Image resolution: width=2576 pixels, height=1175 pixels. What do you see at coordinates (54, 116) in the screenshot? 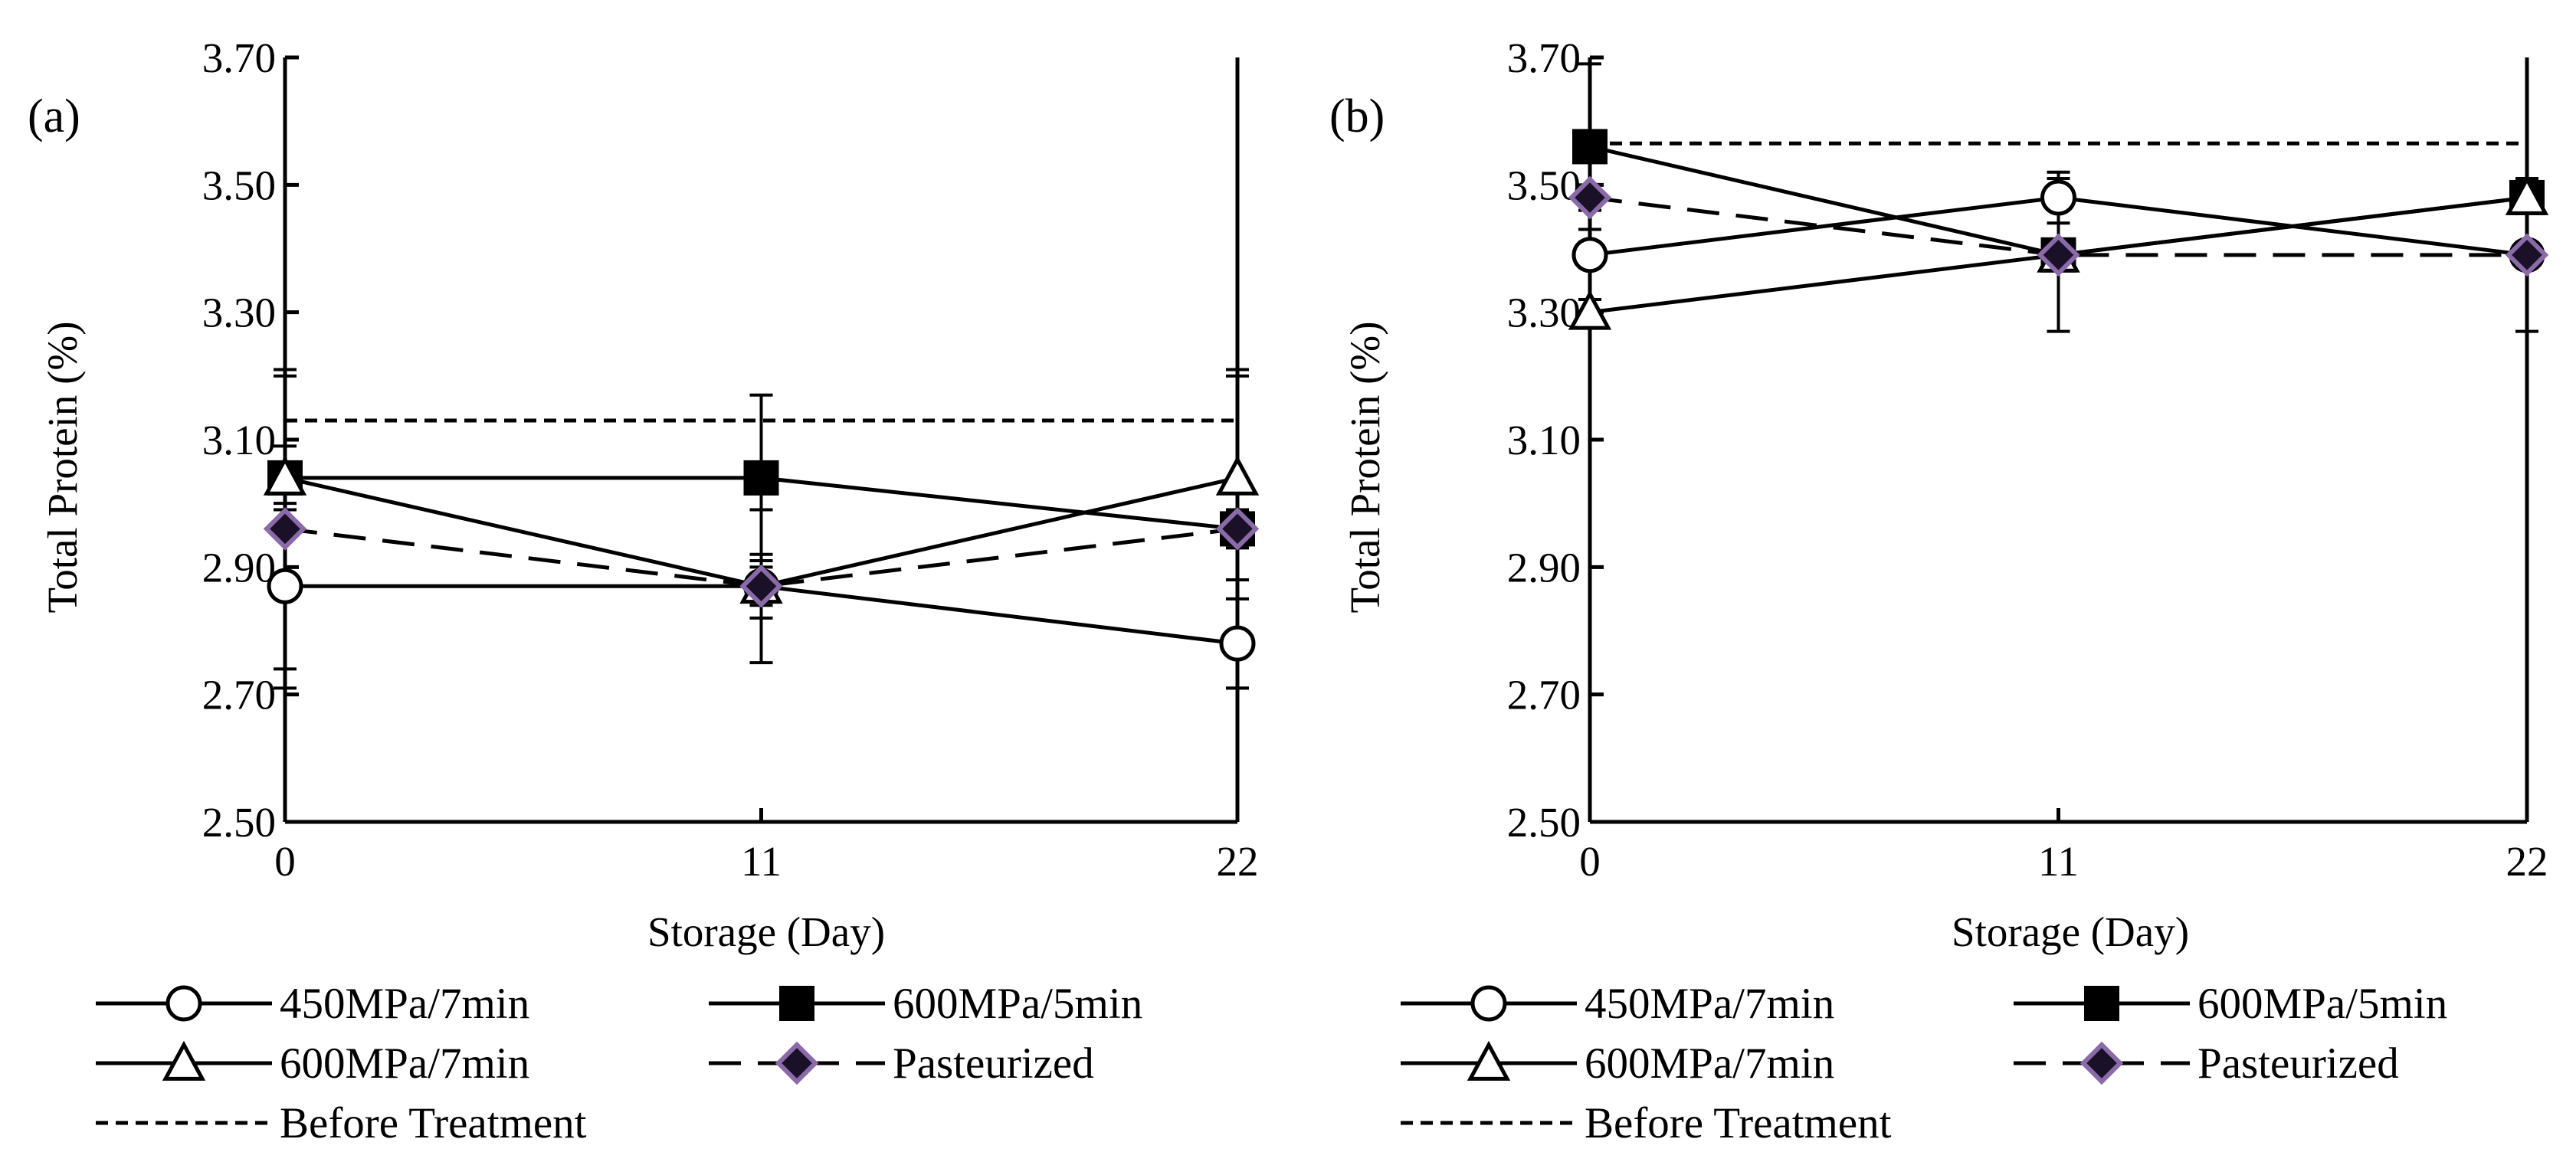
I see `panel-label: (a)` at bounding box center [54, 116].